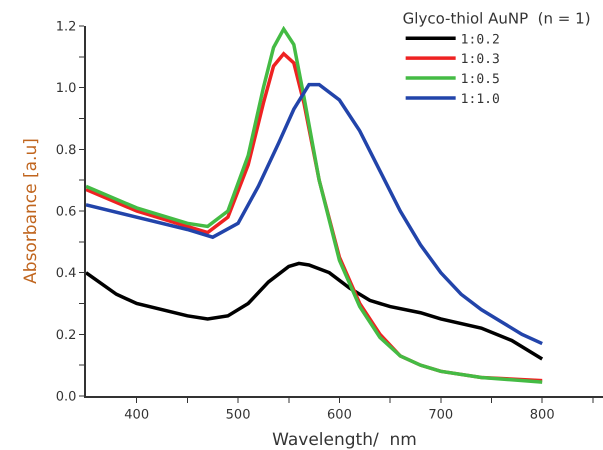 The height and width of the screenshot is (450, 603). What do you see at coordinates (496, 18) in the screenshot?
I see `legend-title: Glyco-thiol AuNP (n = 1)` at bounding box center [496, 18].